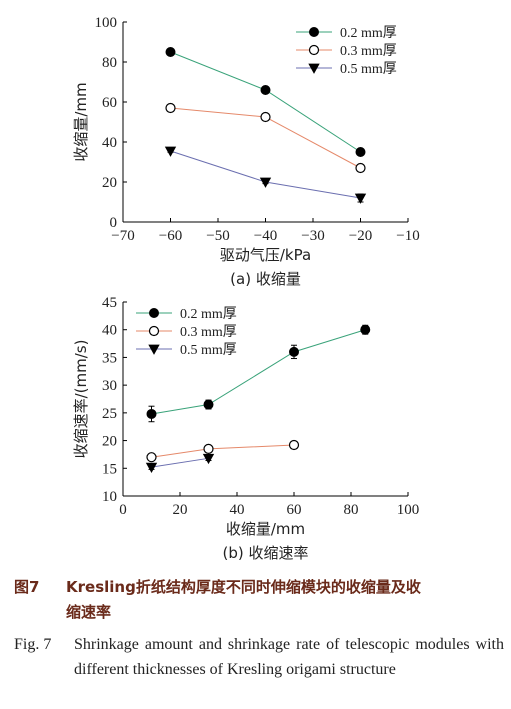  What do you see at coordinates (351, 510) in the screenshot?
I see `x-tick-label: 80` at bounding box center [351, 510].